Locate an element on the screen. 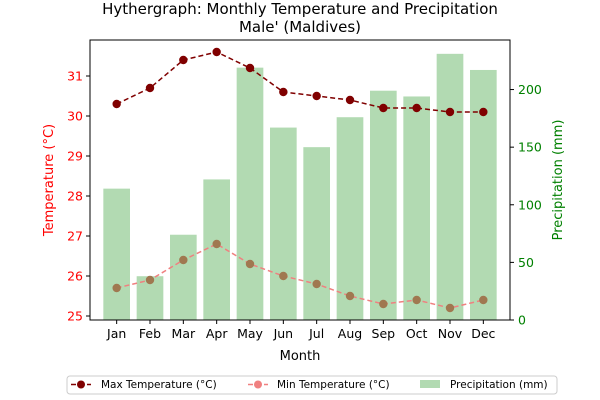 This screenshot has height=400, width=600. left-y-axis-label: Temperature (°C) is located at coordinates (49, 180).